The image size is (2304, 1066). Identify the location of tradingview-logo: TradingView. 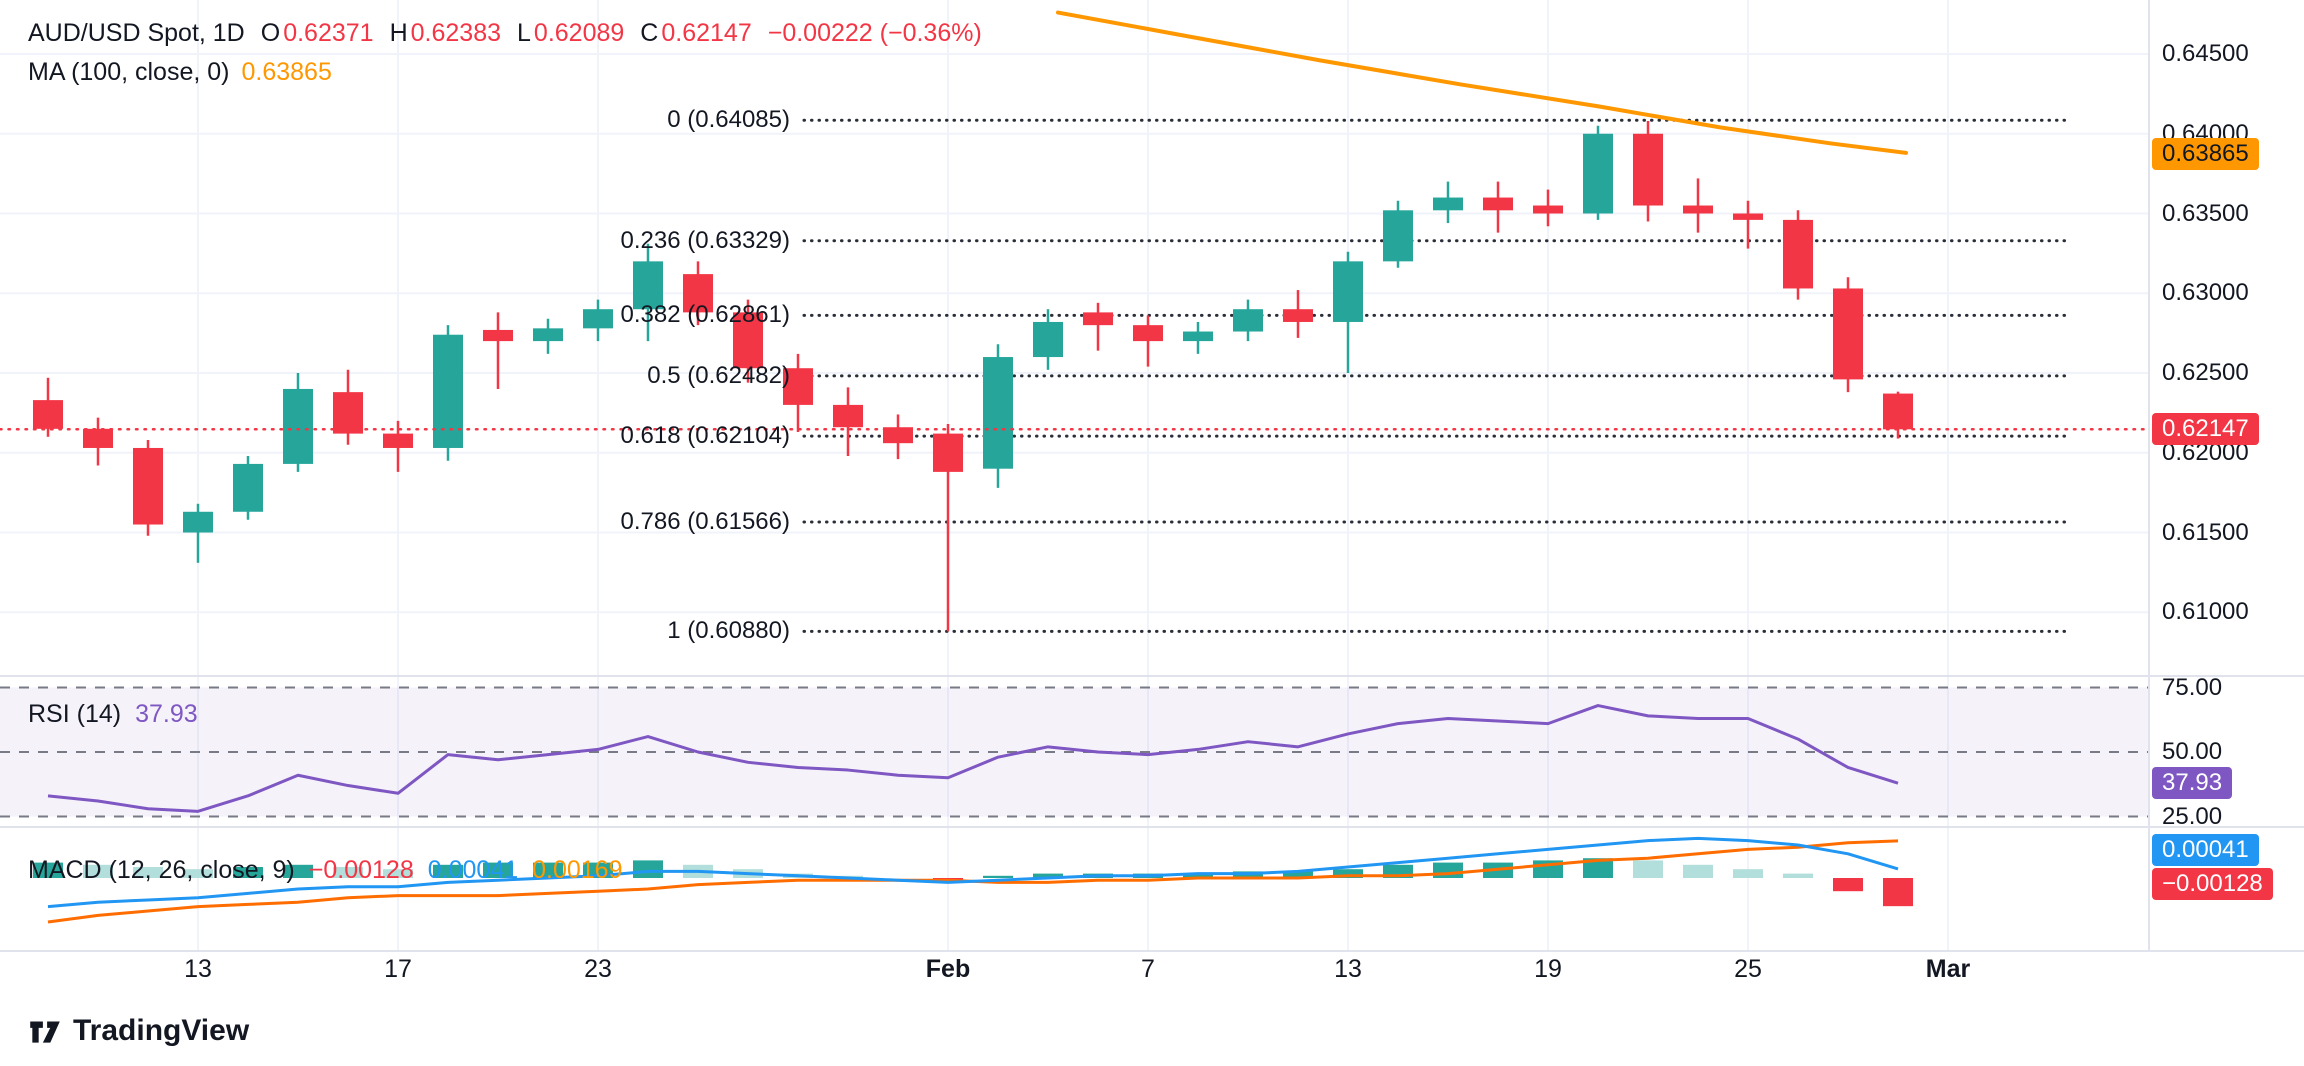
(137, 1031).